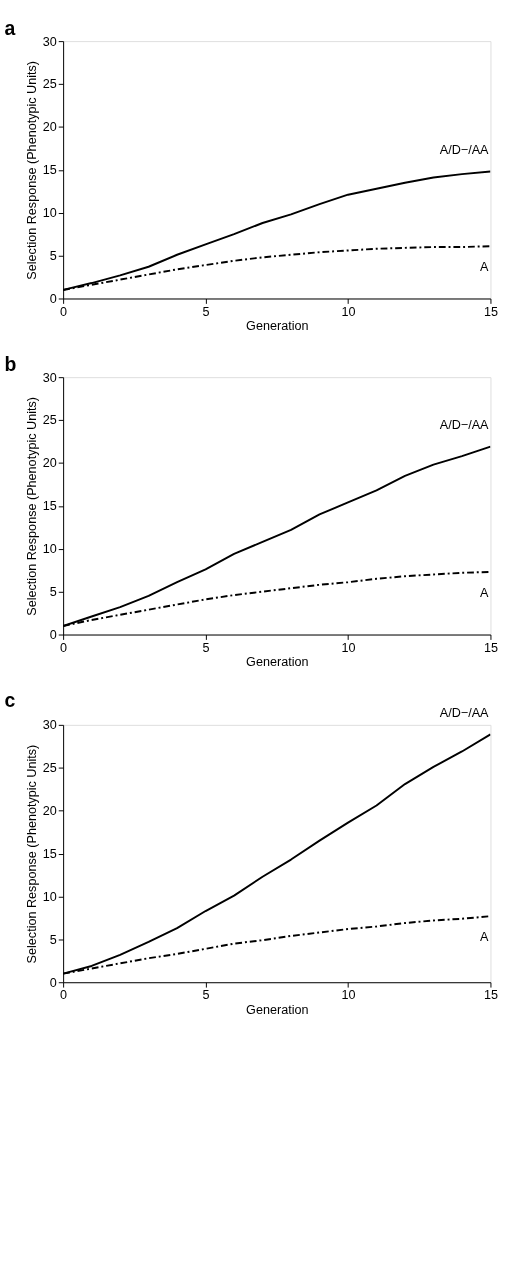  I want to click on chart-title: c, so click(10, 700).